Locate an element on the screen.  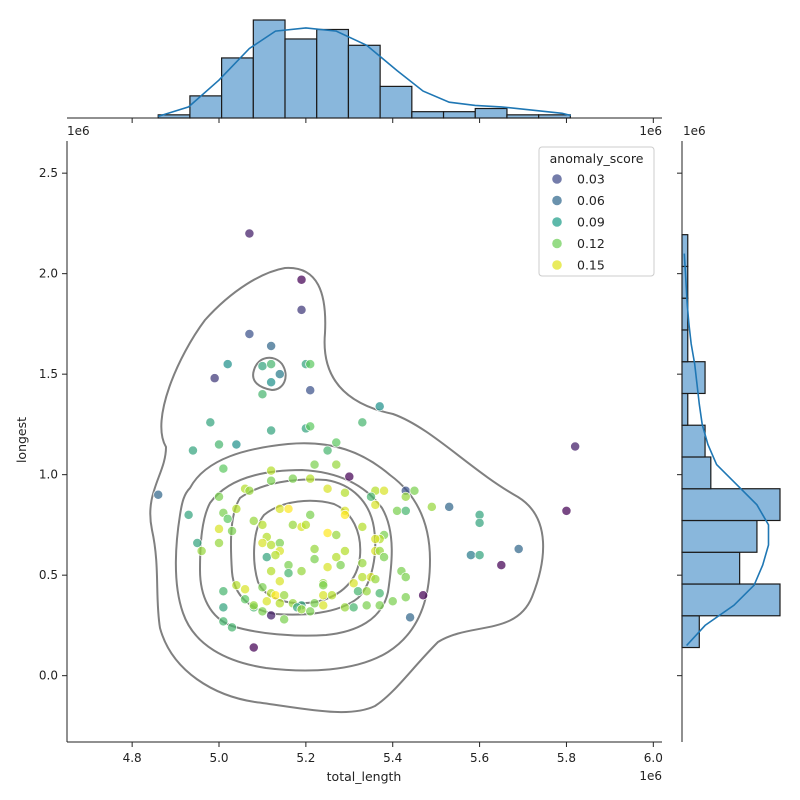
y-tick-label: 1.5 is located at coordinates (48, 374).